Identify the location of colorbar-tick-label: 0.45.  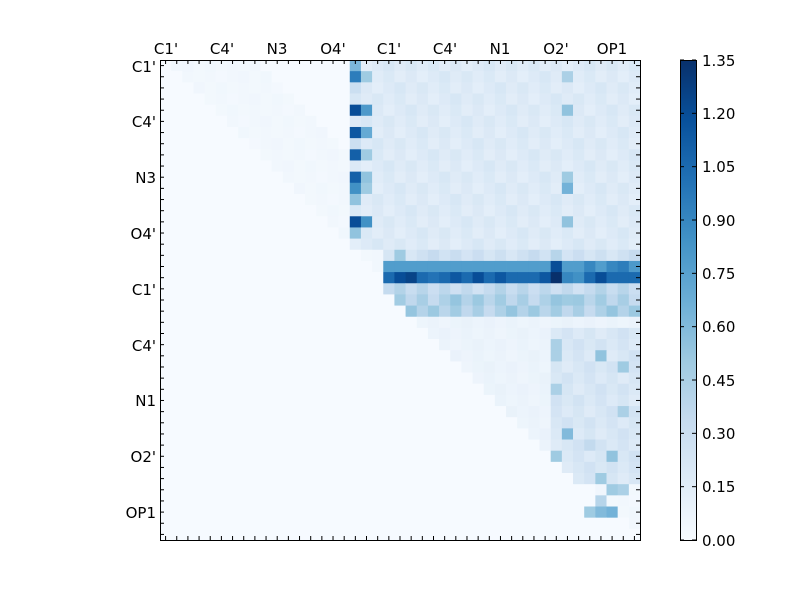
(718, 381).